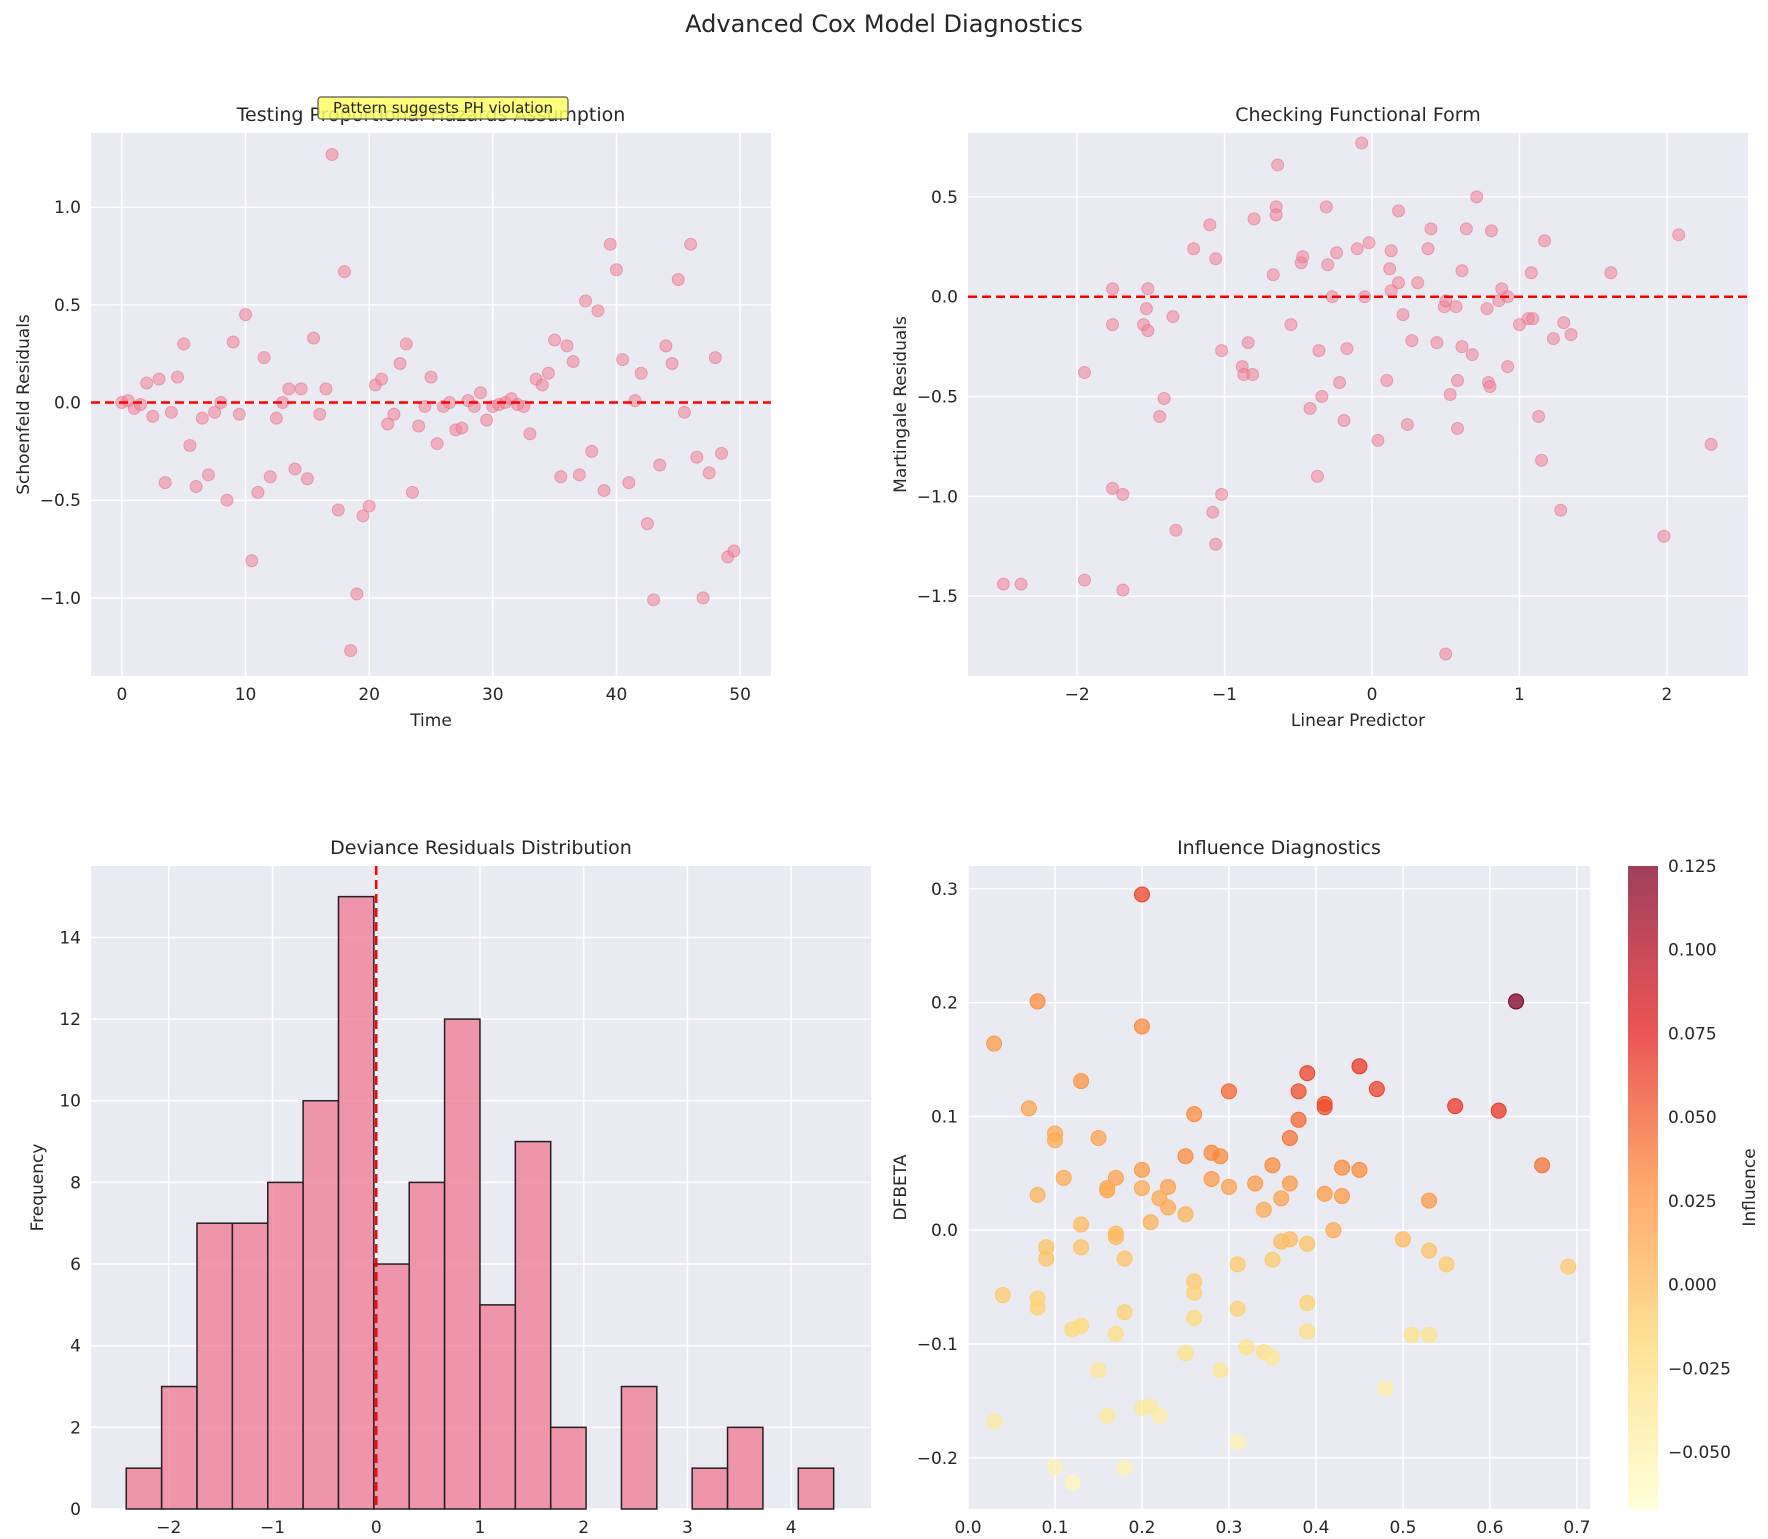 The height and width of the screenshot is (1539, 1768). What do you see at coordinates (70, 1102) in the screenshot?
I see `deviance-y-tick-label: 10` at bounding box center [70, 1102].